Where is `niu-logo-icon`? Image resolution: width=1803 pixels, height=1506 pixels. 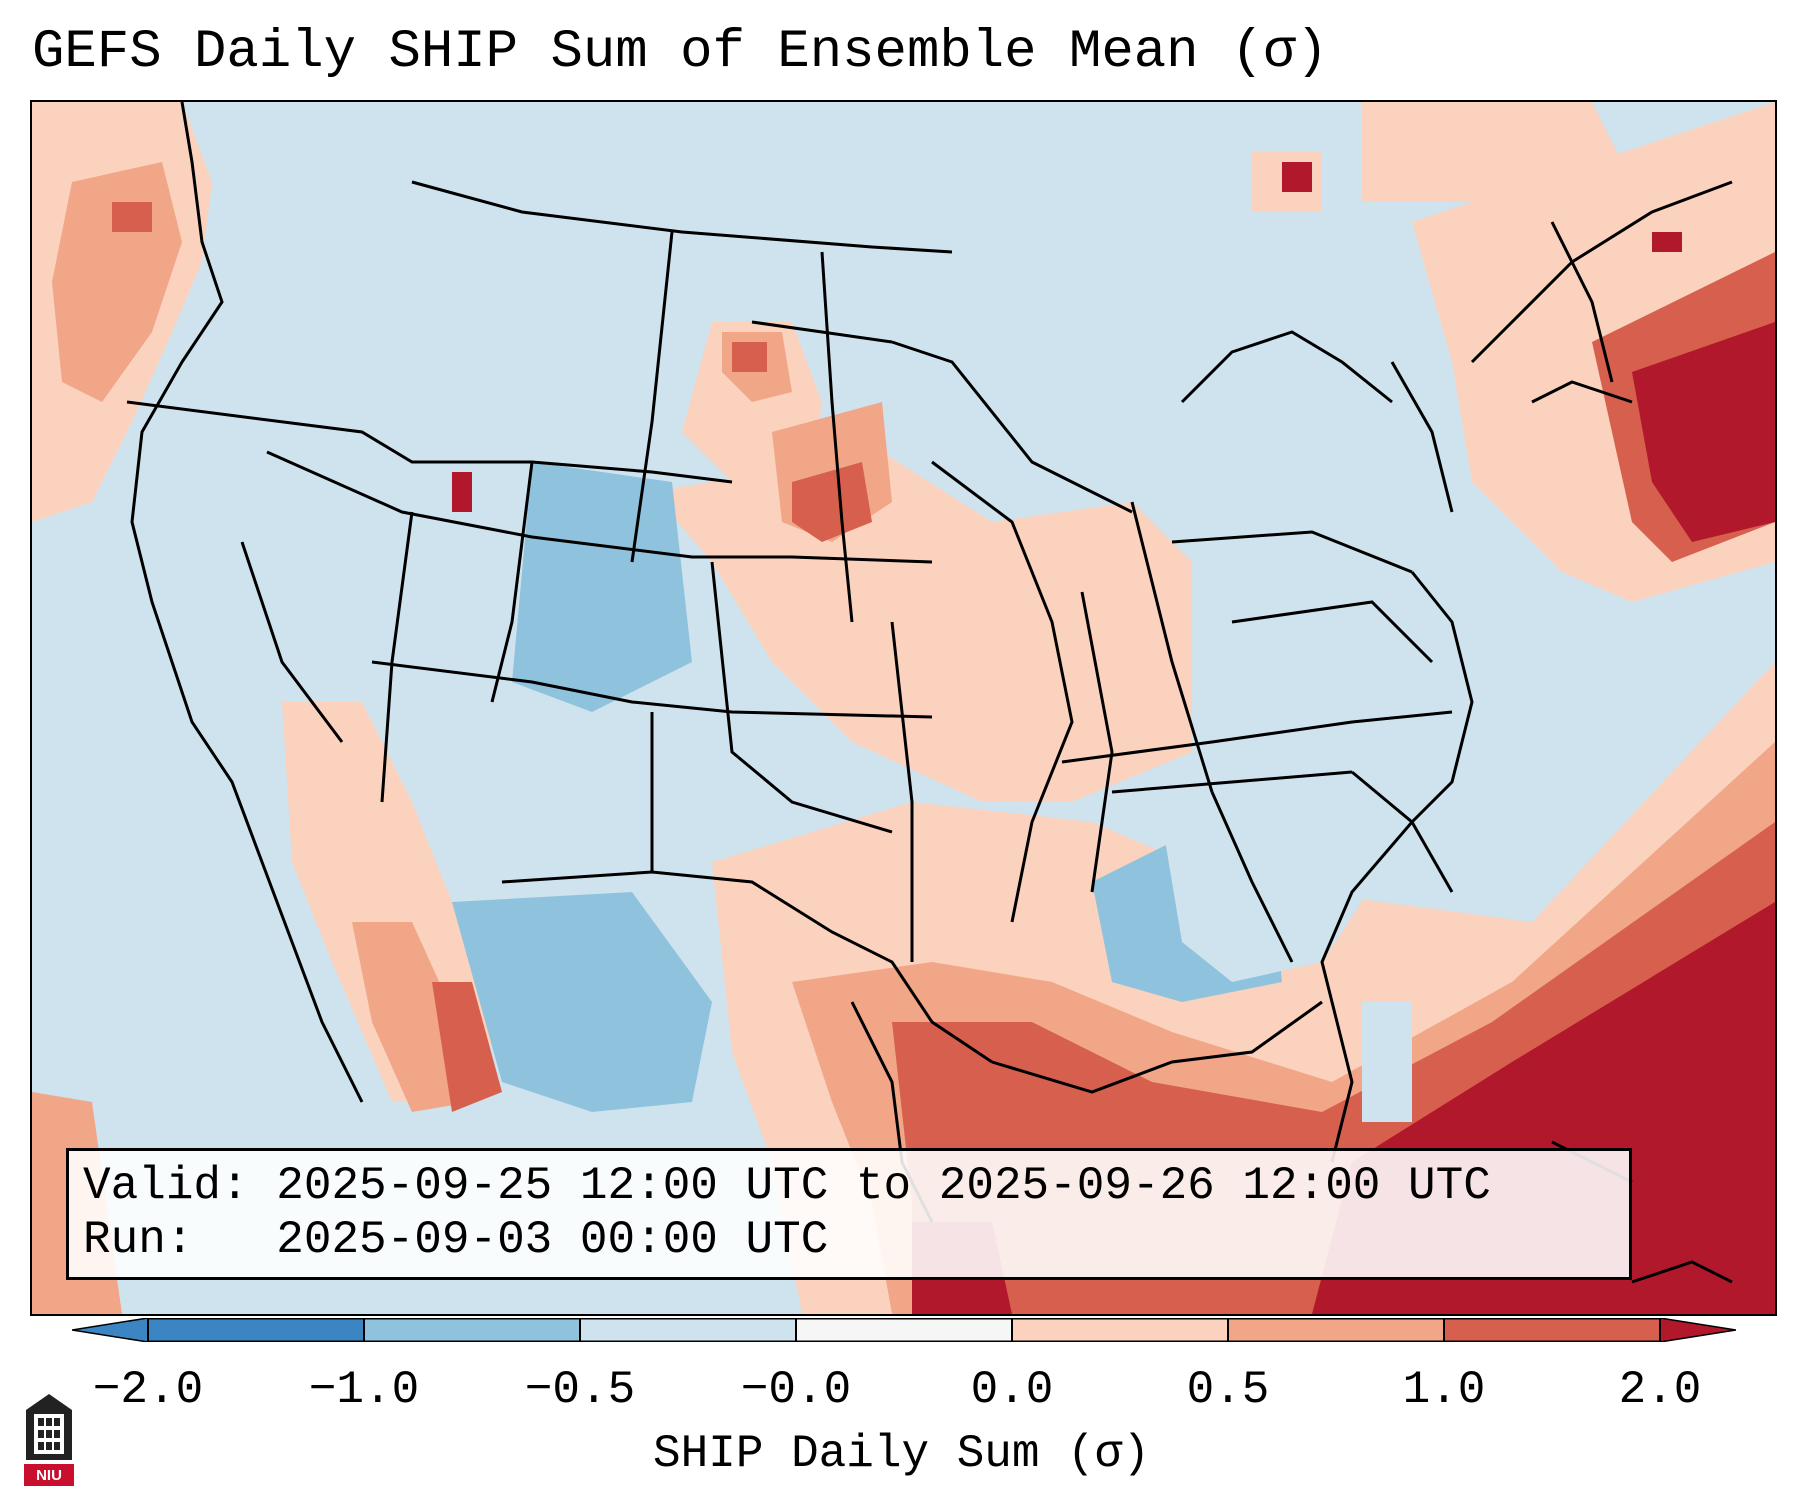 niu-logo-icon is located at coordinates (49, 1440).